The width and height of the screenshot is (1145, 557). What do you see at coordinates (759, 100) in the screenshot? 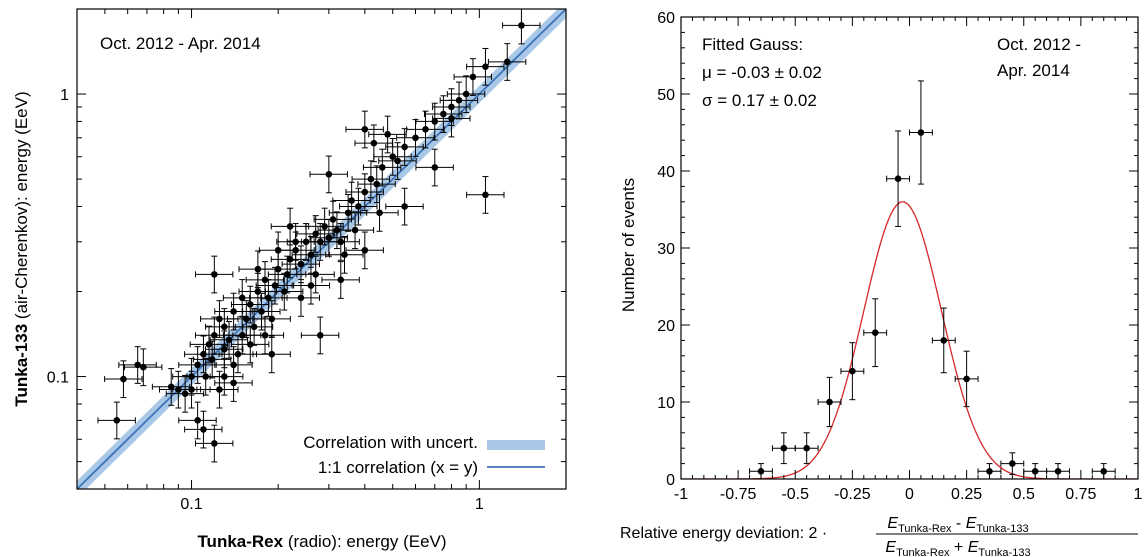
I see `fit-annotation-sigma: σ = 0.17 ± 0.02` at bounding box center [759, 100].